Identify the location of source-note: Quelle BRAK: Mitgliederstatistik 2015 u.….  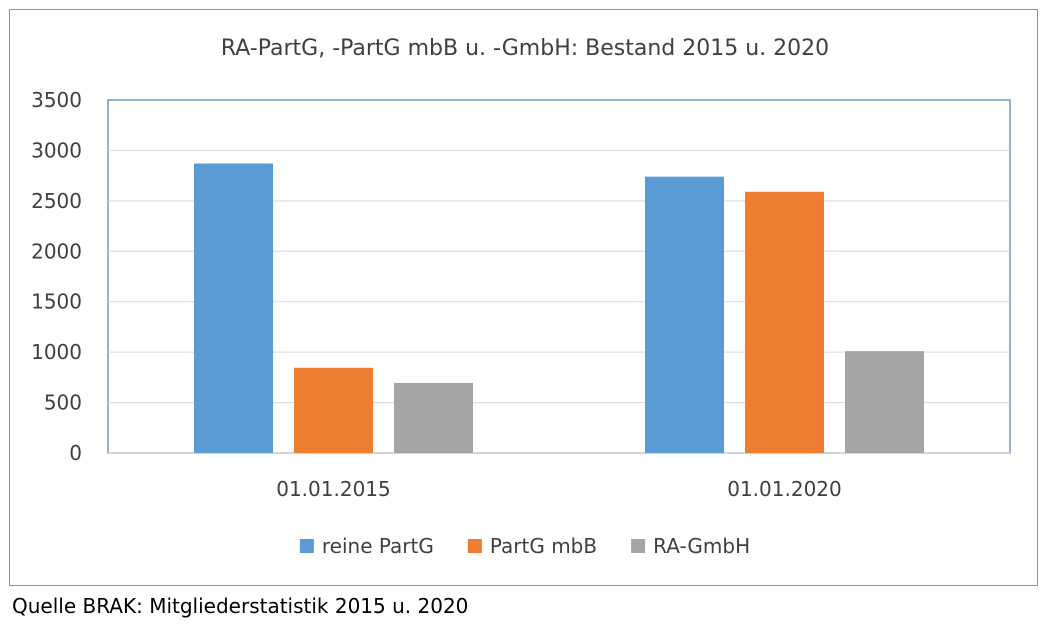
(240, 606).